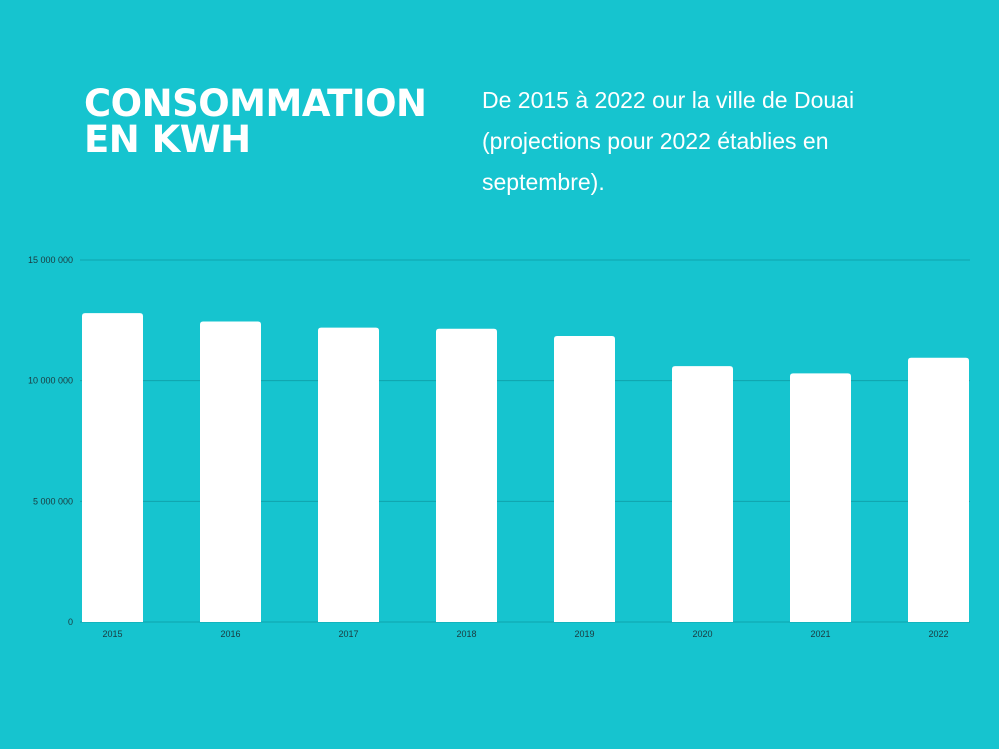 This screenshot has width=999, height=749. Describe the element at coordinates (112, 634) in the screenshot. I see `x-tick-label: 2015` at that location.